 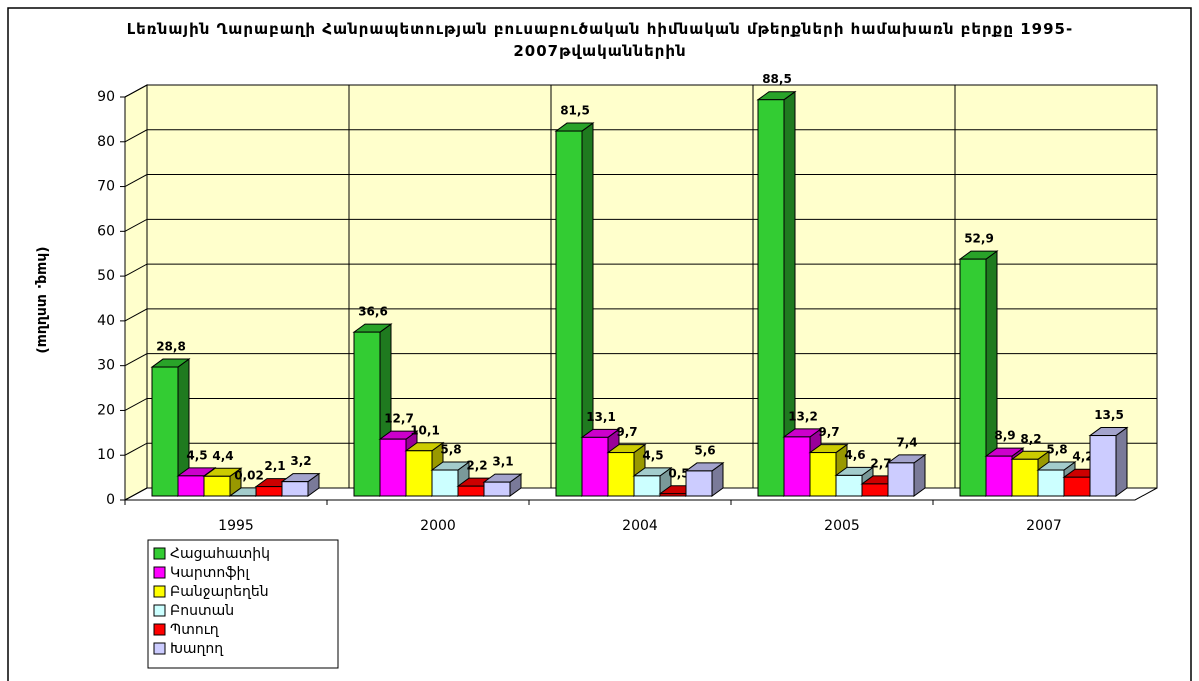 I want to click on value-label: 13,5, so click(x=1109, y=415).